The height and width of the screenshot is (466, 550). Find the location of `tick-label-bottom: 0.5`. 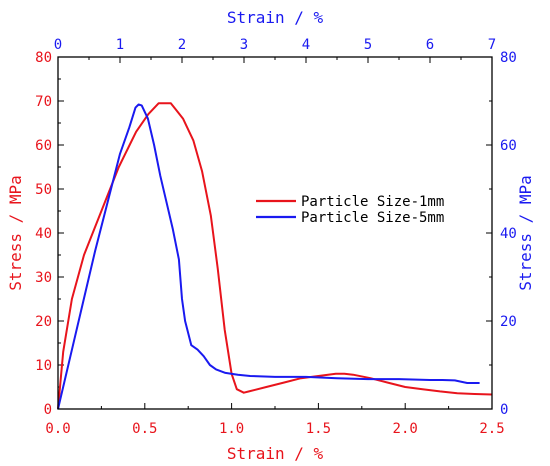

tick-label-bottom: 0.5 is located at coordinates (144, 429).